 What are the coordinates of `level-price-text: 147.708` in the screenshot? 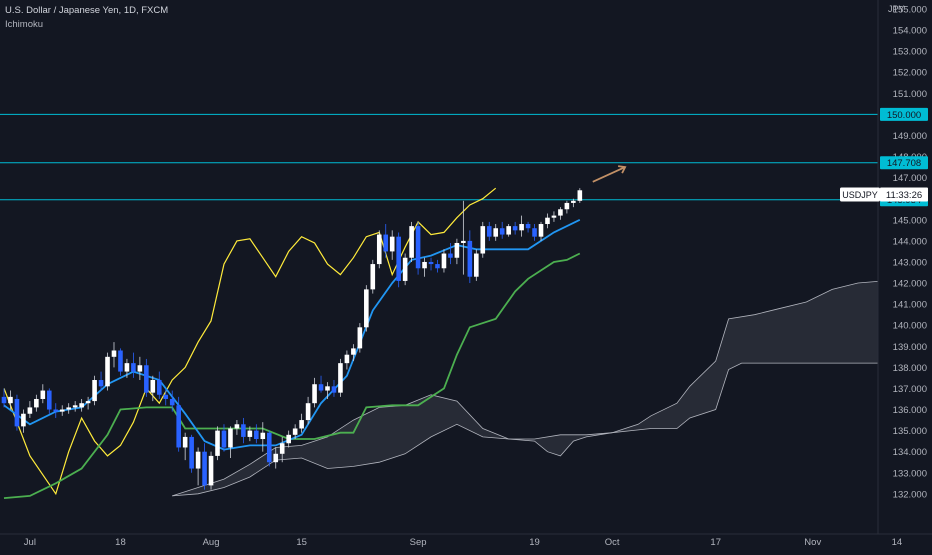 It's located at (904, 163).